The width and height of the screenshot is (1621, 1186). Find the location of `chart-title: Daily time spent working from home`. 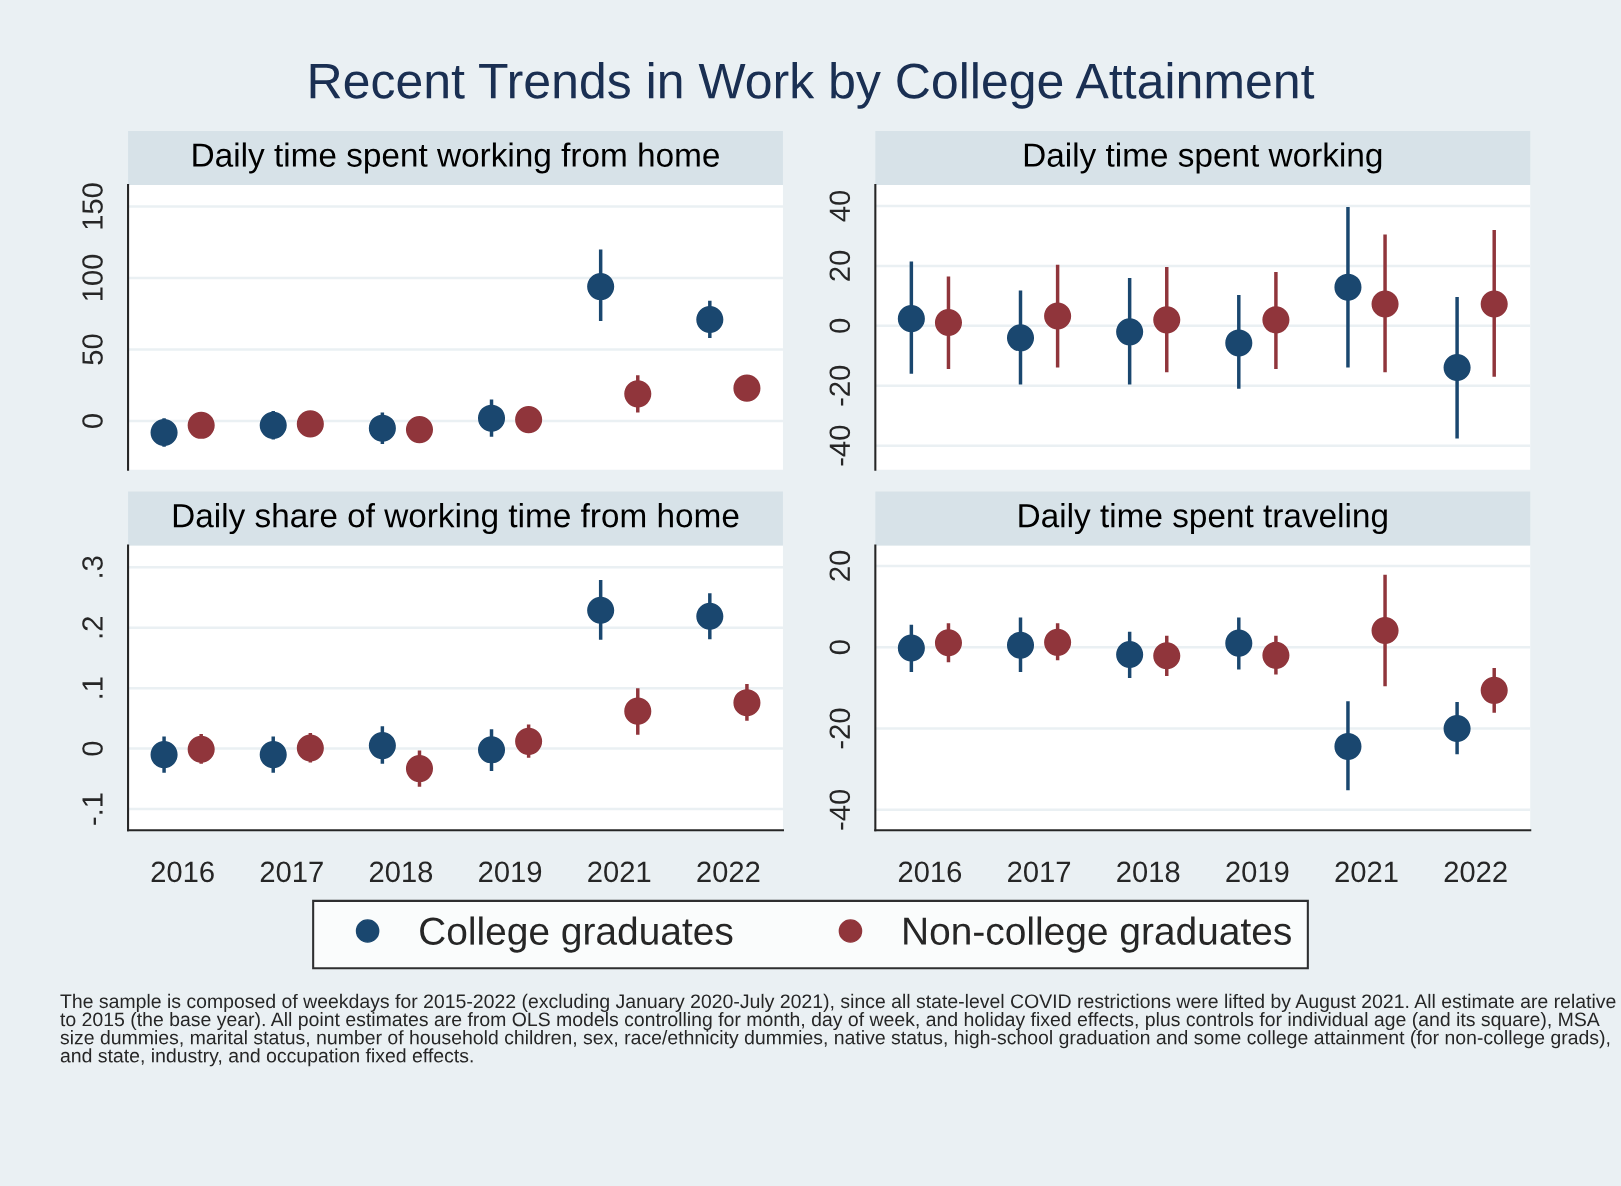

chart-title: Daily time spent working from home is located at coordinates (456, 158).